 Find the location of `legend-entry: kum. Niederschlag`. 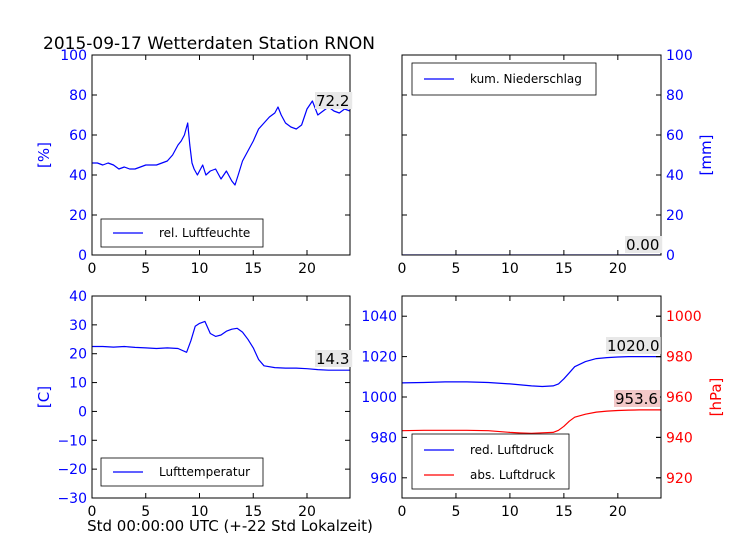

legend-entry: kum. Niederschlag is located at coordinates (526, 79).